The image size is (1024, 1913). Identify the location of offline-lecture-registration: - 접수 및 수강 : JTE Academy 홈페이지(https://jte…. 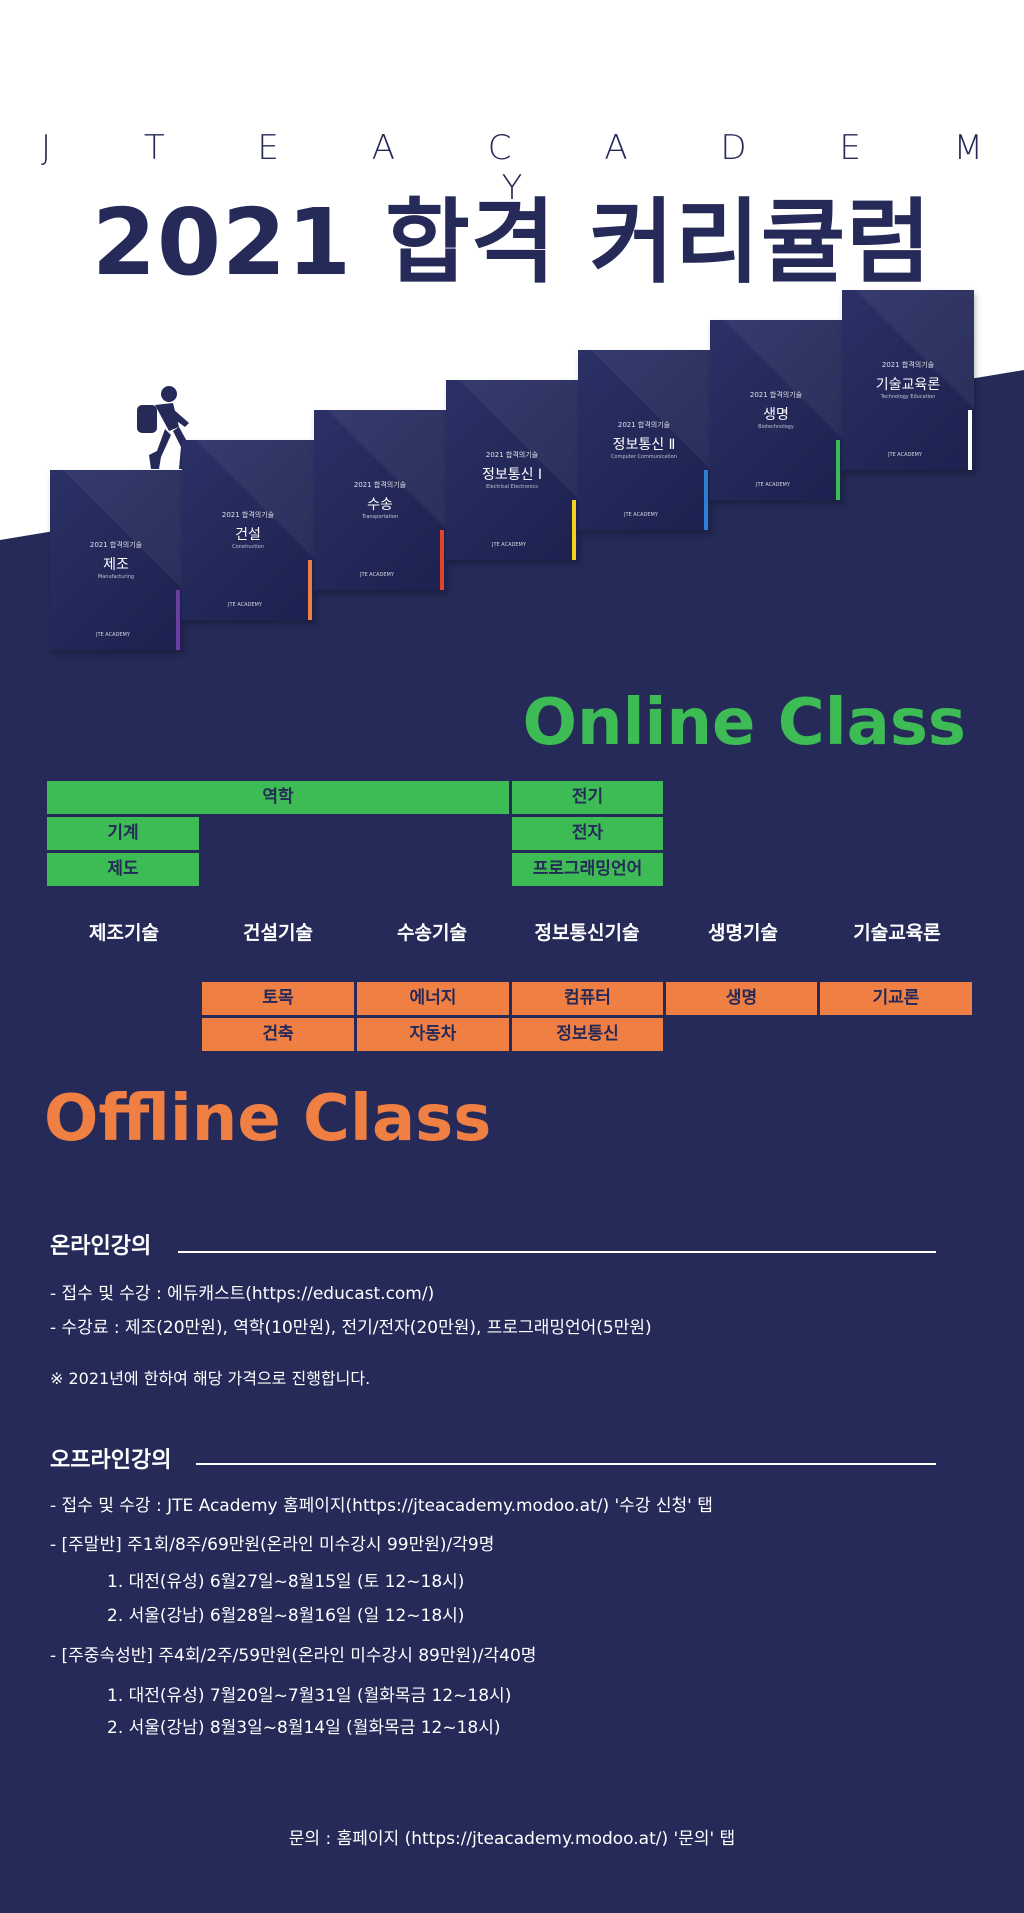
(381, 1506).